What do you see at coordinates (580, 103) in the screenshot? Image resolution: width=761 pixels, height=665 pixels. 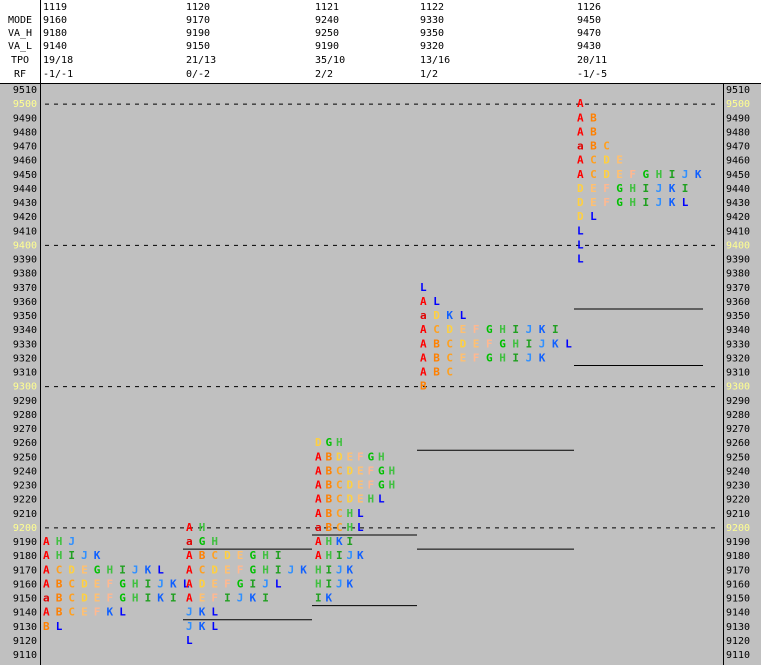 I see `tpo-row: A` at bounding box center [580, 103].